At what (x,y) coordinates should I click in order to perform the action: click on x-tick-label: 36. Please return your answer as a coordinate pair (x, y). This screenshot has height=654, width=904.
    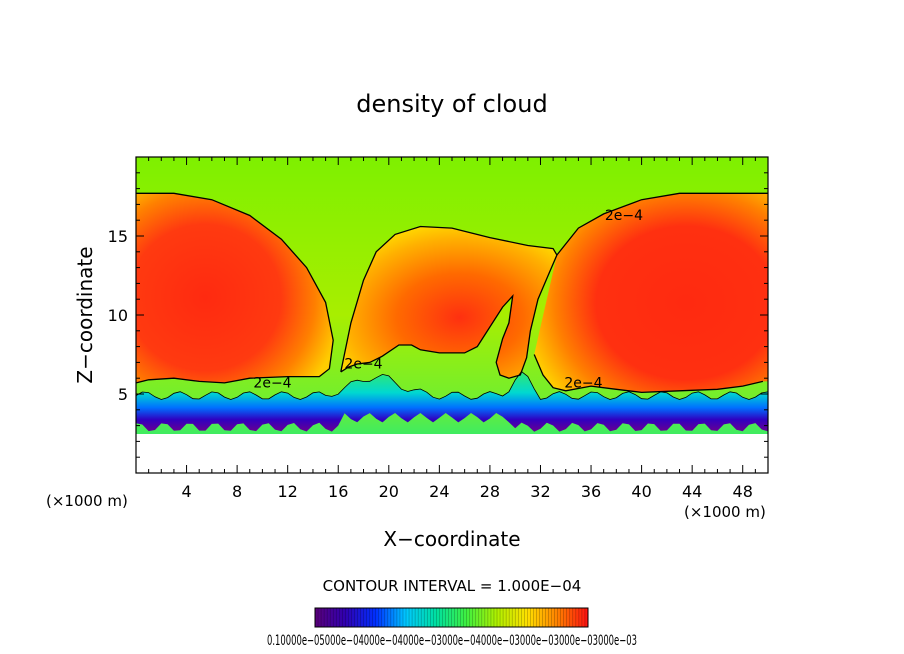
    Looking at the image, I should click on (591, 491).